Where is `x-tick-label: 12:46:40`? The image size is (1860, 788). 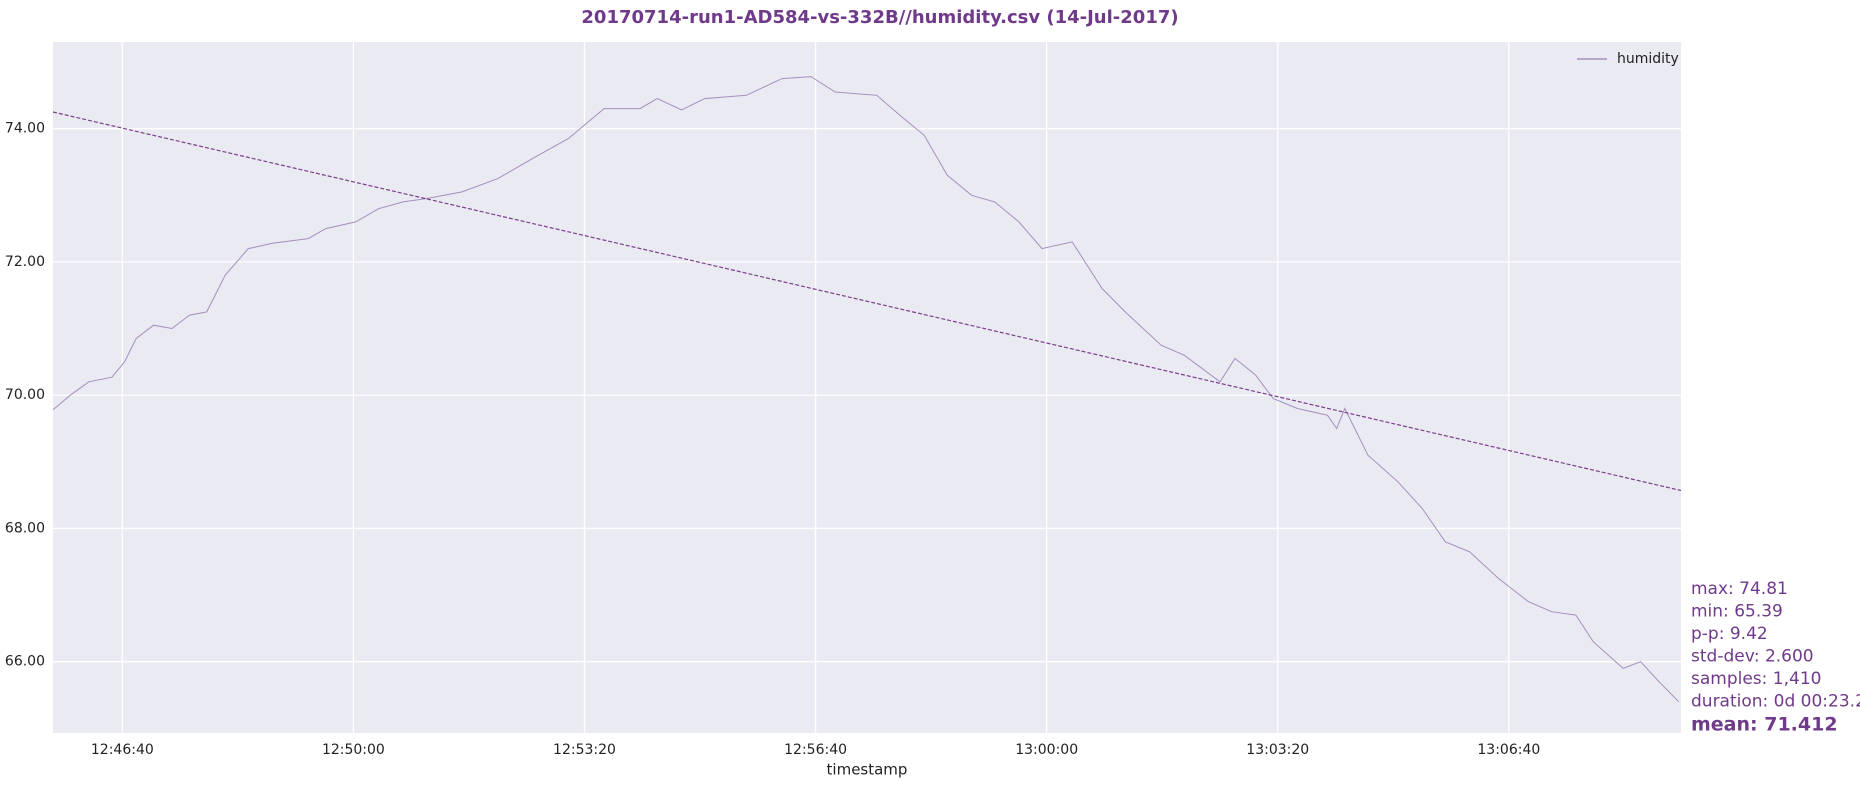 x-tick-label: 12:46:40 is located at coordinates (122, 750).